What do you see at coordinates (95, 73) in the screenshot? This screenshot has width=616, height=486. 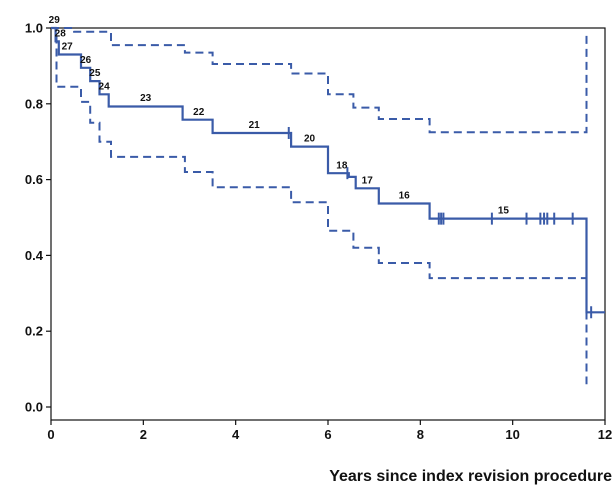 I see `at-risk-count: 25` at bounding box center [95, 73].